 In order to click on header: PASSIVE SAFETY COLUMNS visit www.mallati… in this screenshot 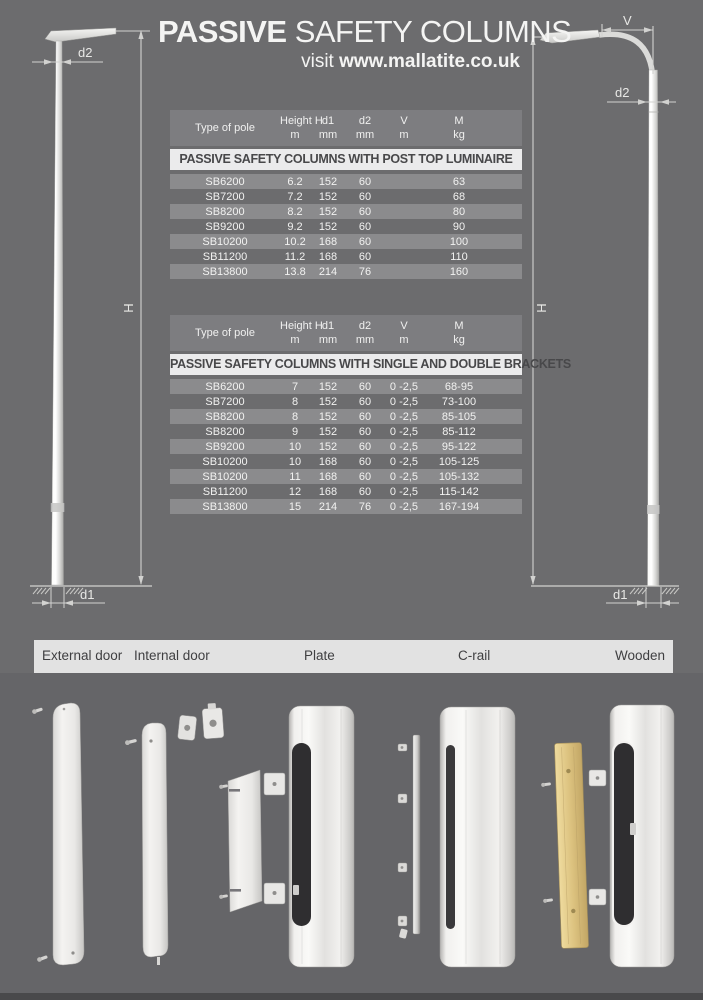, I will do `click(365, 44)`.